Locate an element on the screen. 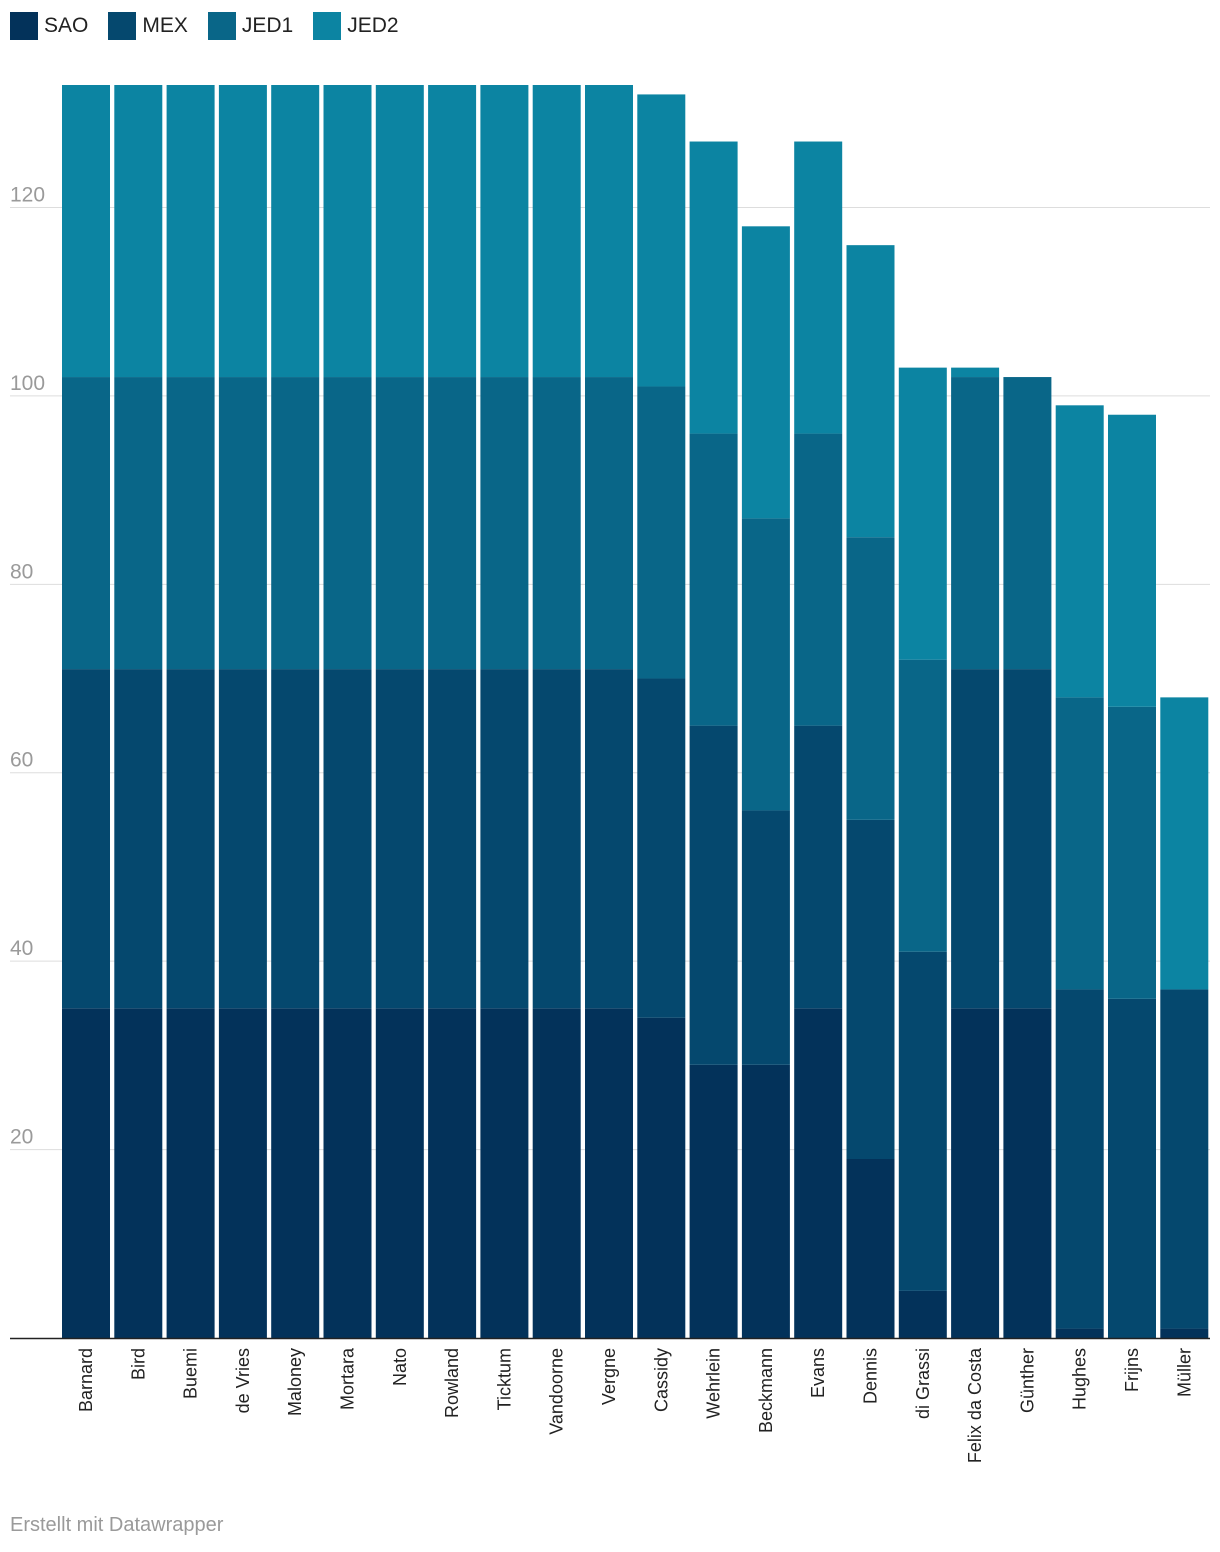 This screenshot has width=1220, height=1552. legend-swatch-sao is located at coordinates (24, 26).